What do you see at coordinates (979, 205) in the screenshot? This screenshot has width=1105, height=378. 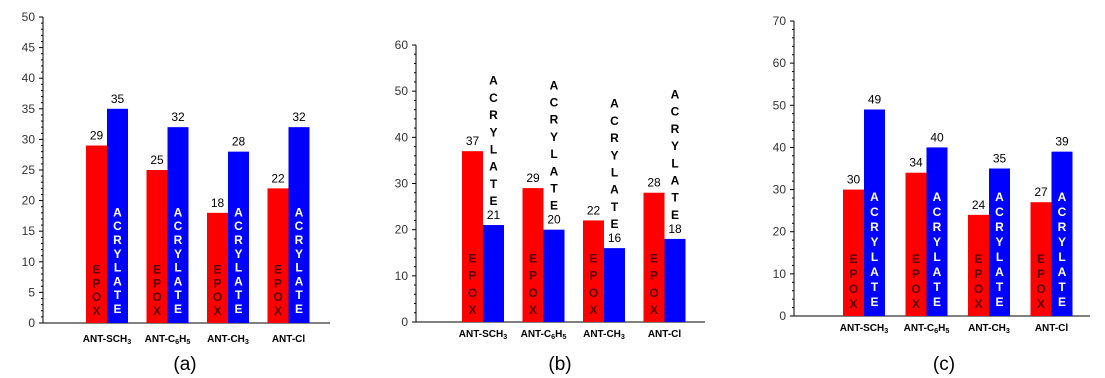 I see `value-label: 24` at bounding box center [979, 205].